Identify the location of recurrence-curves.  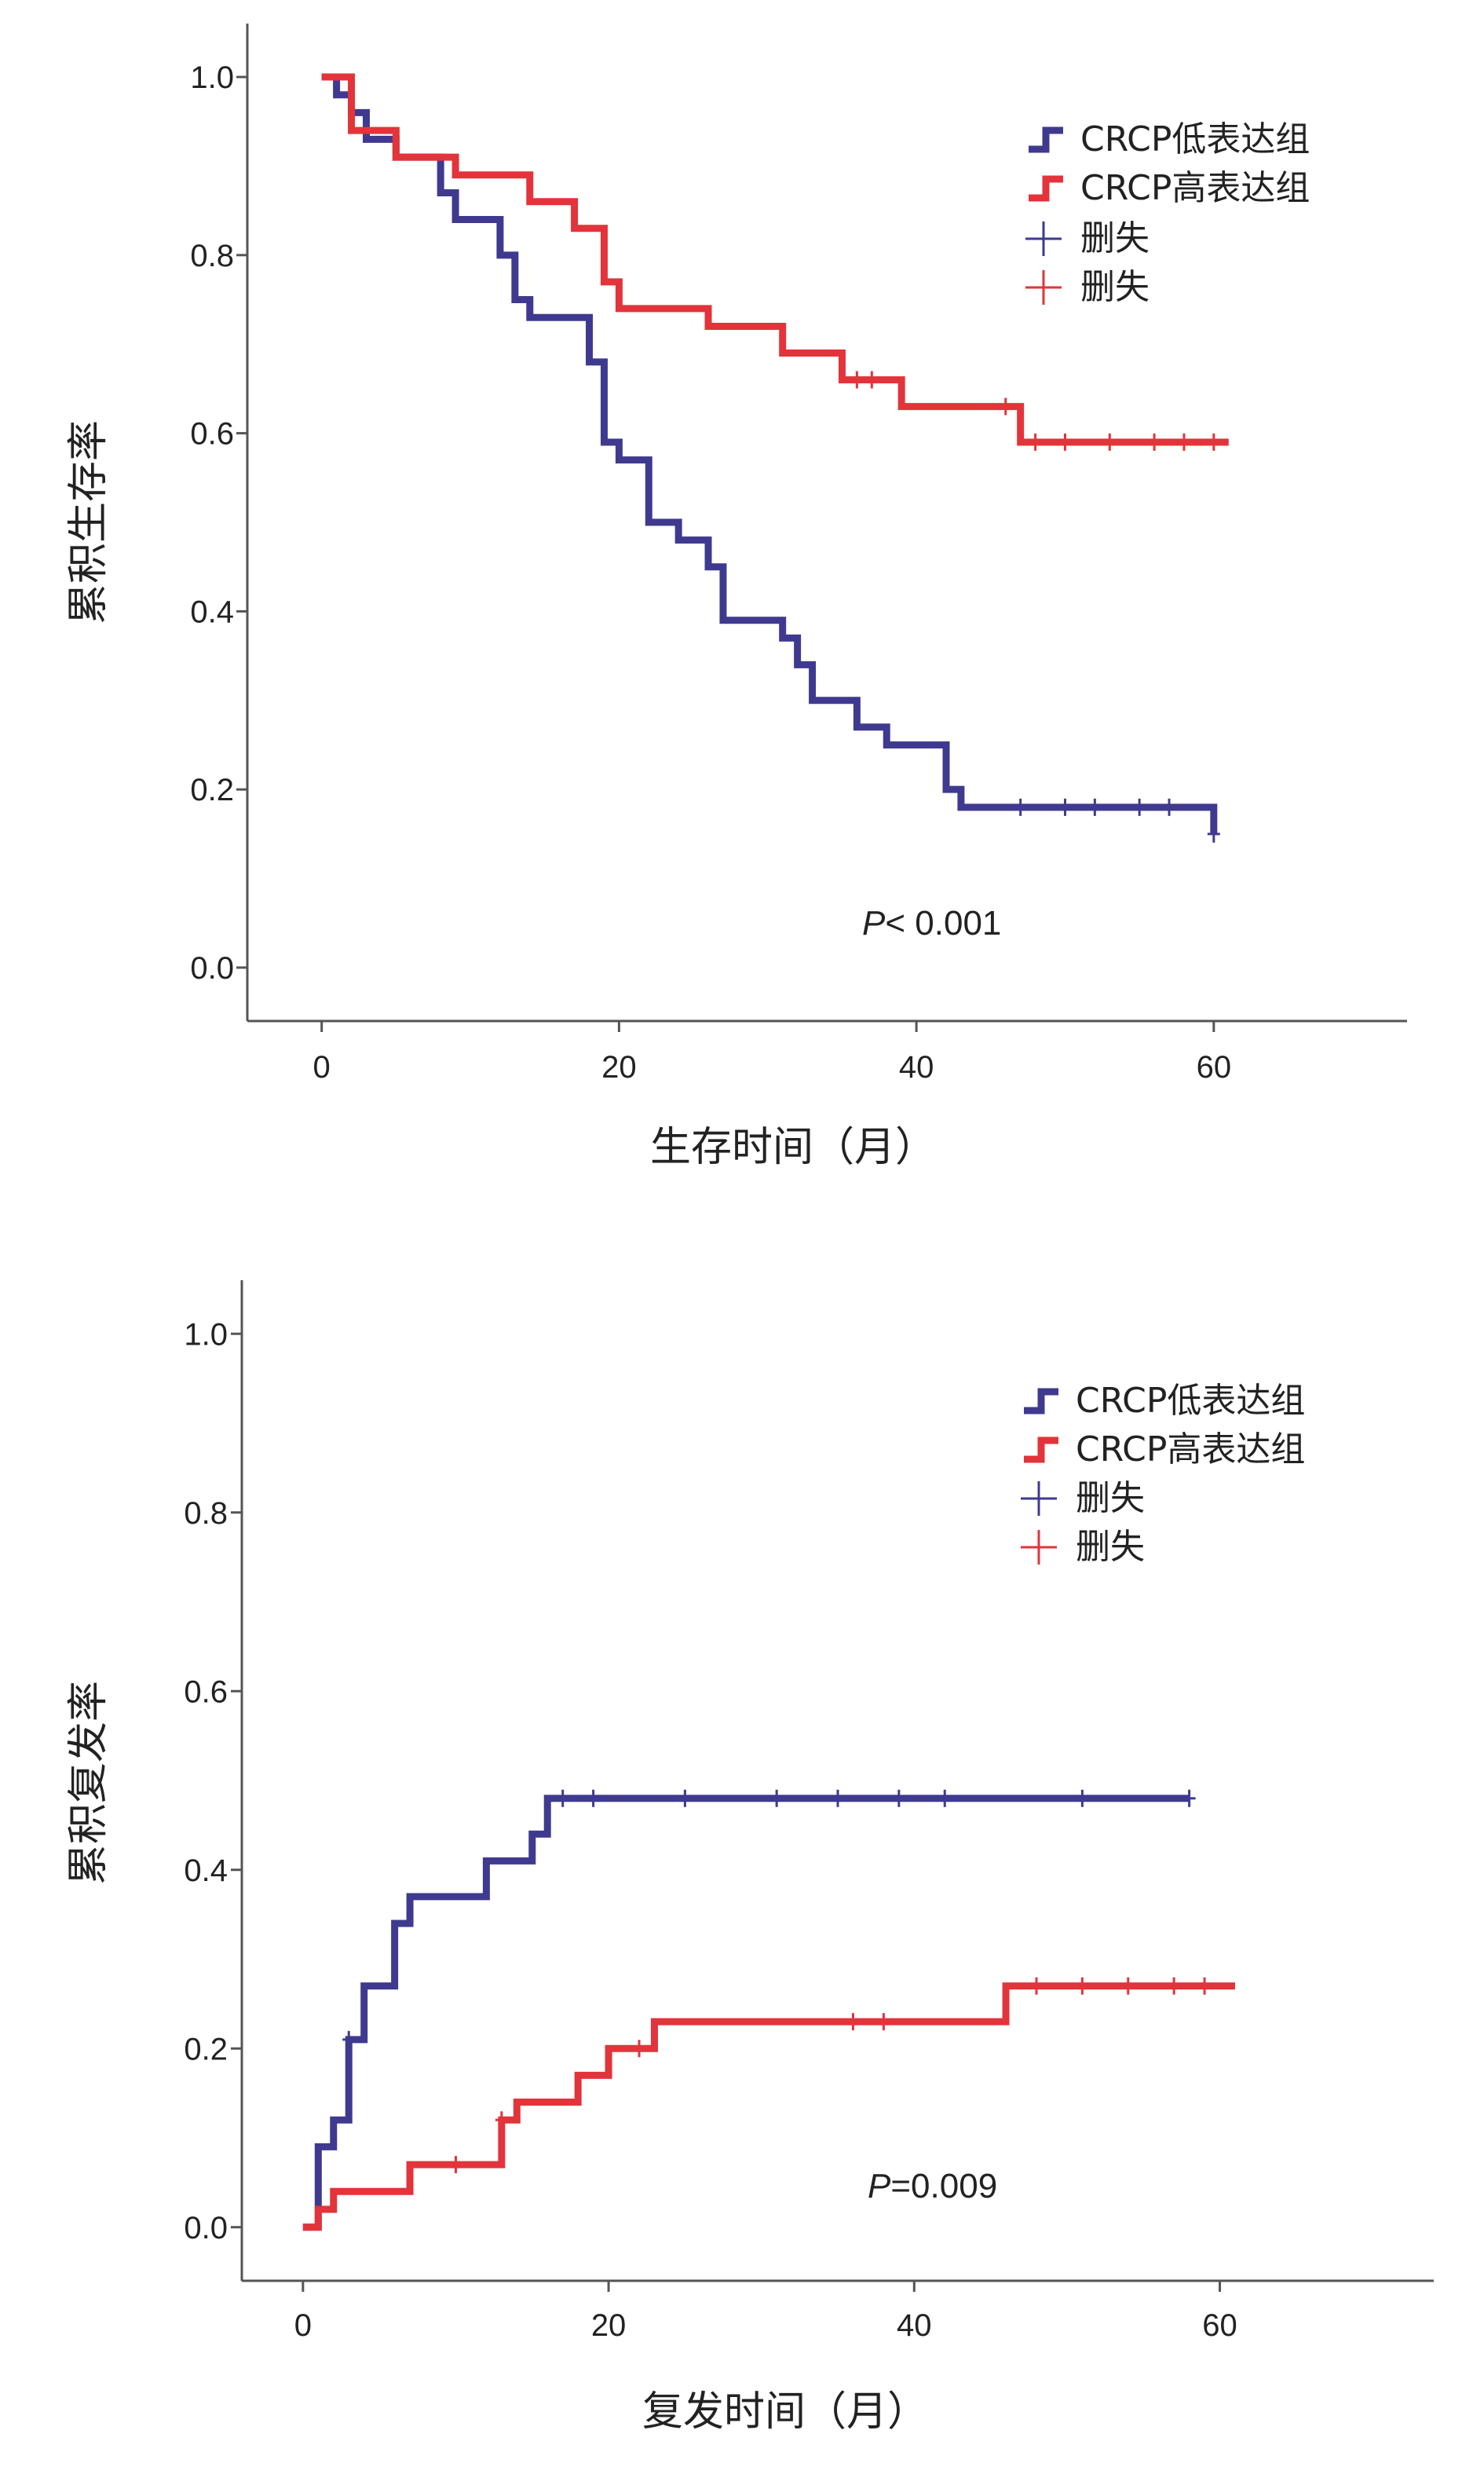
(768, 2013).